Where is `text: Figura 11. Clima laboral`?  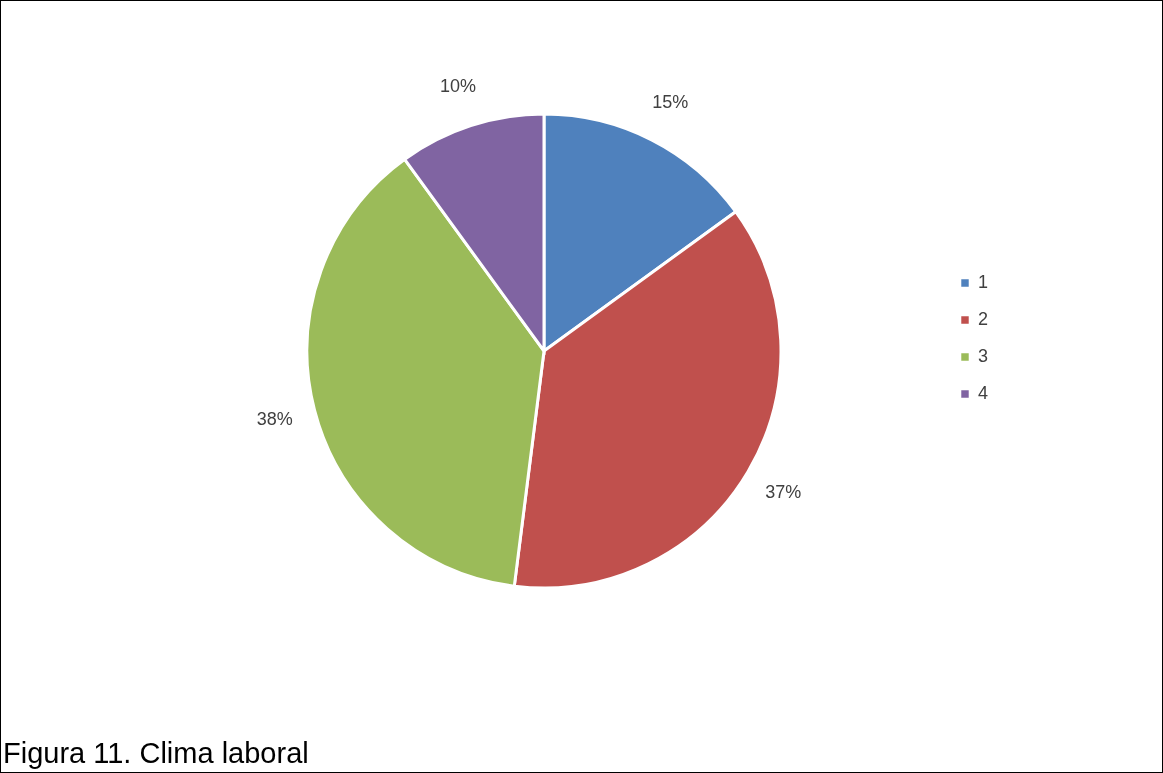
text: Figura 11. Clima laboral is located at coordinates (156, 753).